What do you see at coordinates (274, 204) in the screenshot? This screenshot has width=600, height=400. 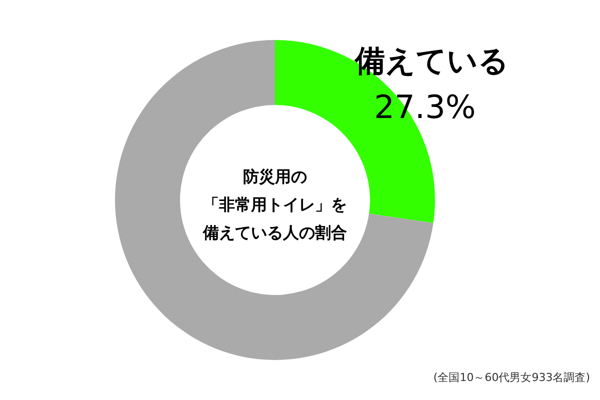 I see `text: 防災用の「非常用トイレ」を備えている人の割合` at bounding box center [274, 204].